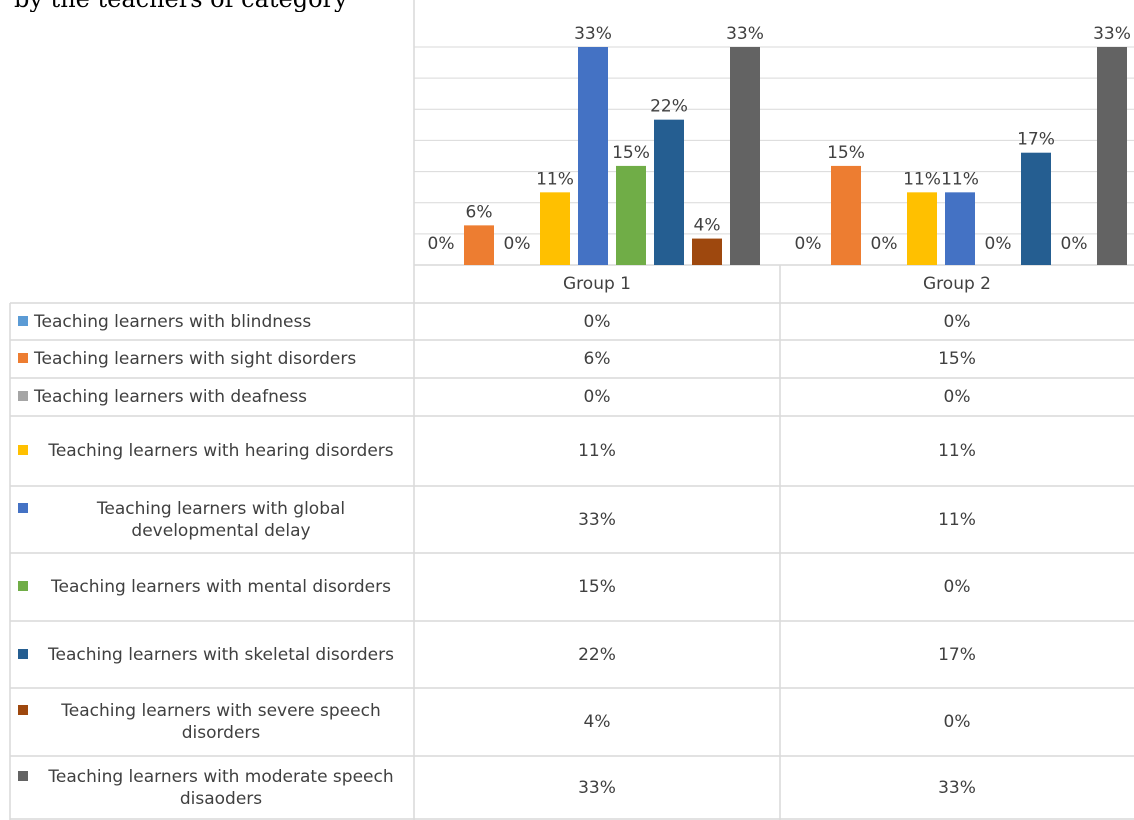 The height and width of the screenshot is (820, 1134). What do you see at coordinates (171, 397) in the screenshot?
I see `series-name: Teaching learners with deafness` at bounding box center [171, 397].